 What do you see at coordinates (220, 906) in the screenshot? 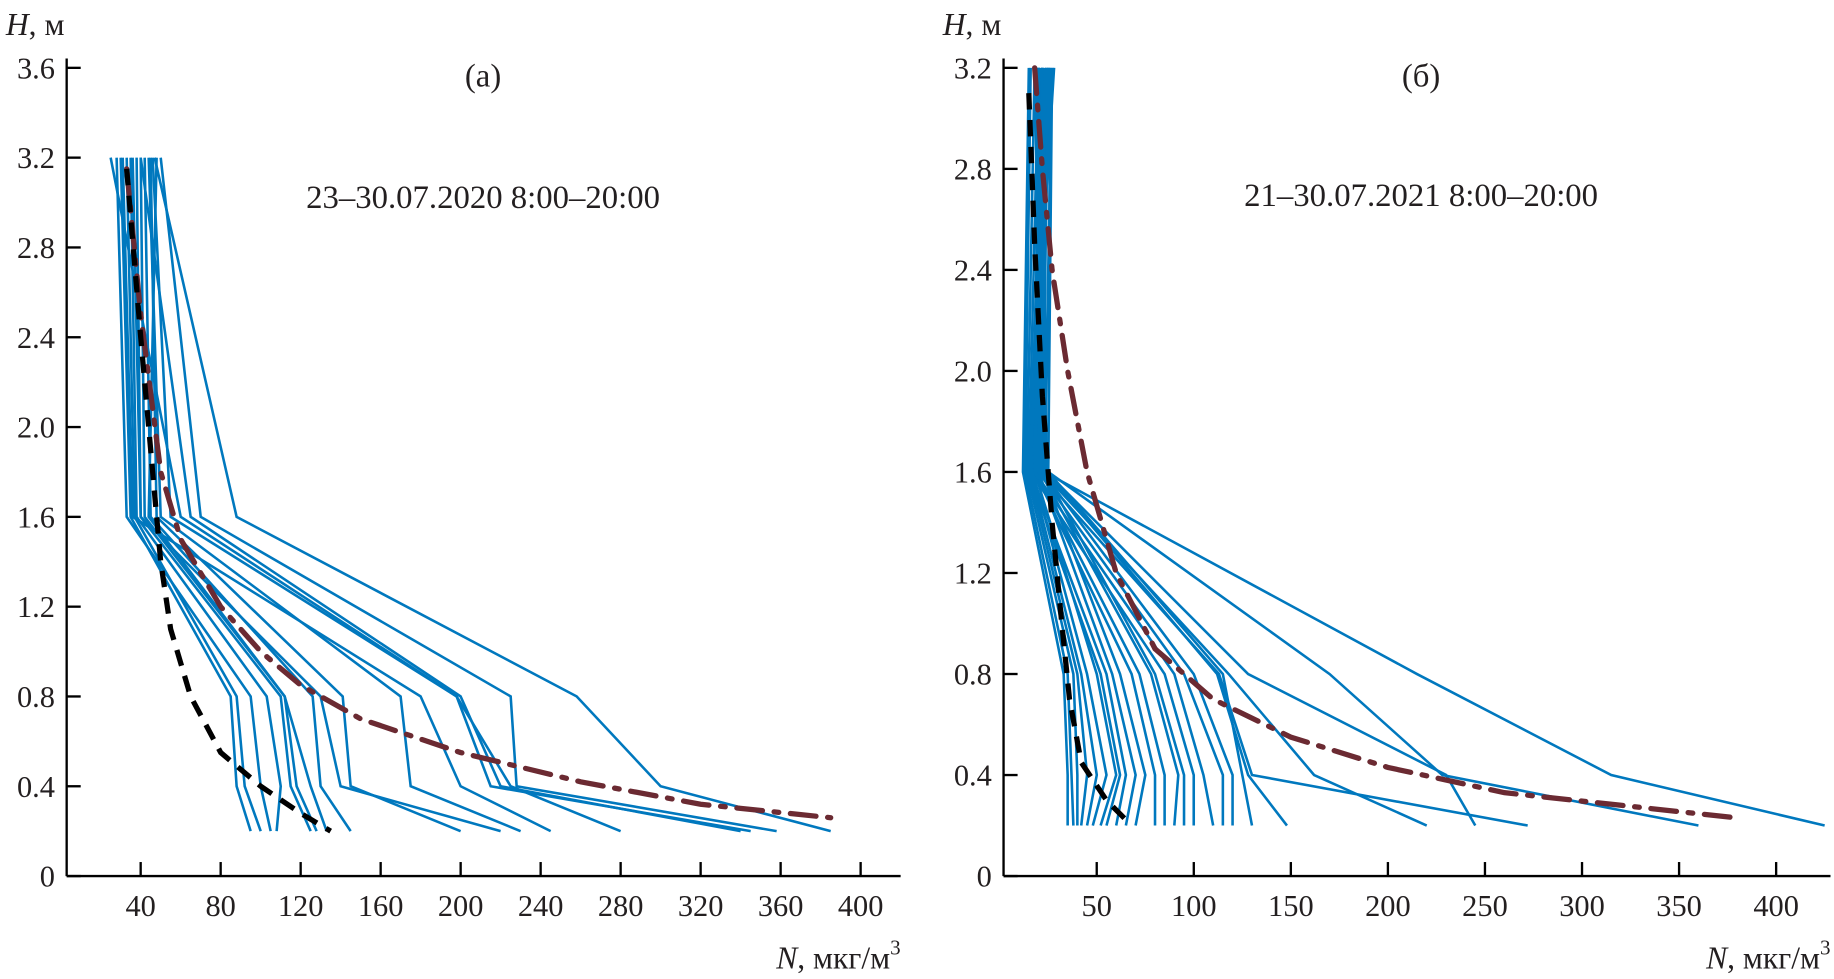
I see `x-tick-label: 80` at bounding box center [220, 906].